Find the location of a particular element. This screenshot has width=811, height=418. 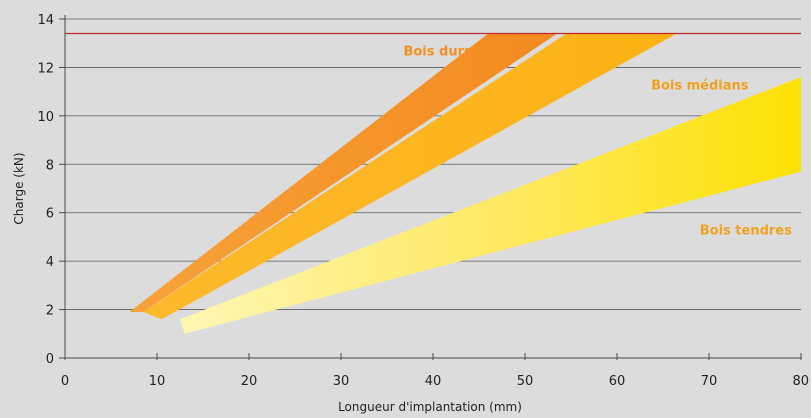

y-tick-label-0: 0 is located at coordinates (50, 359).